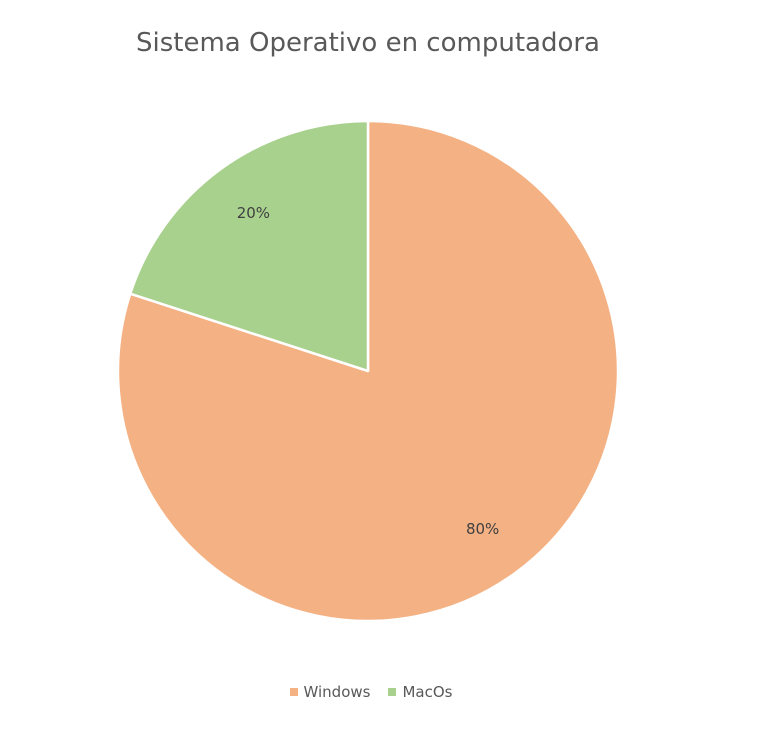 The image size is (771, 735). Describe the element at coordinates (392, 692) in the screenshot. I see `legend-swatch-macos` at that location.